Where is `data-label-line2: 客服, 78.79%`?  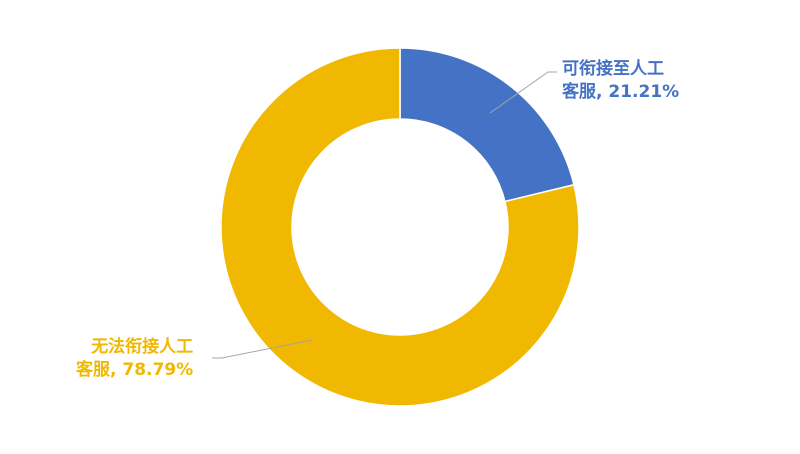
data-label-line2: 客服, 78.79% is located at coordinates (135, 370).